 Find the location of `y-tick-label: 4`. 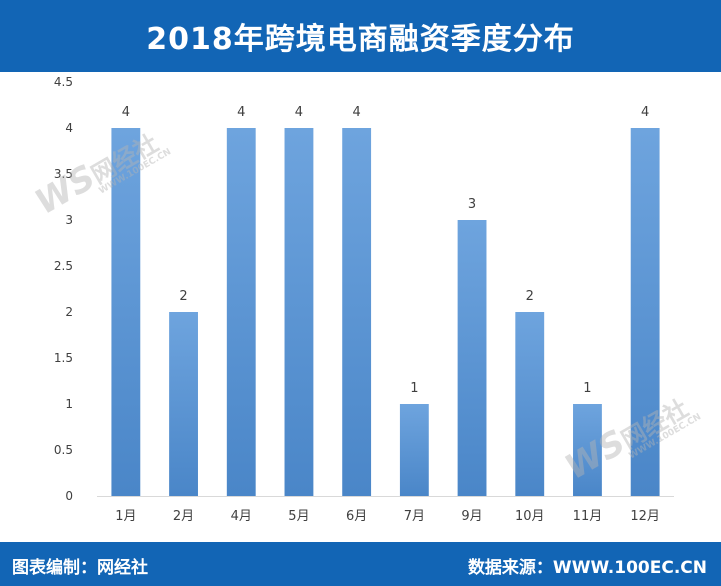

y-tick-label: 4 is located at coordinates (69, 128).